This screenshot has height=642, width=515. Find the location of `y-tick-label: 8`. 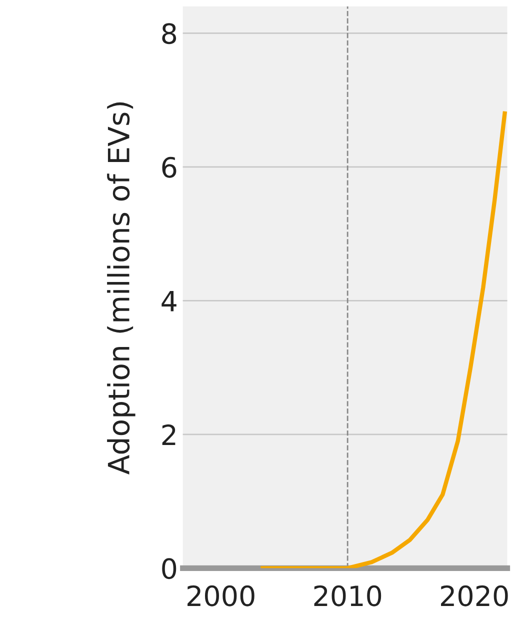

y-tick-label: 8 is located at coordinates (169, 33).